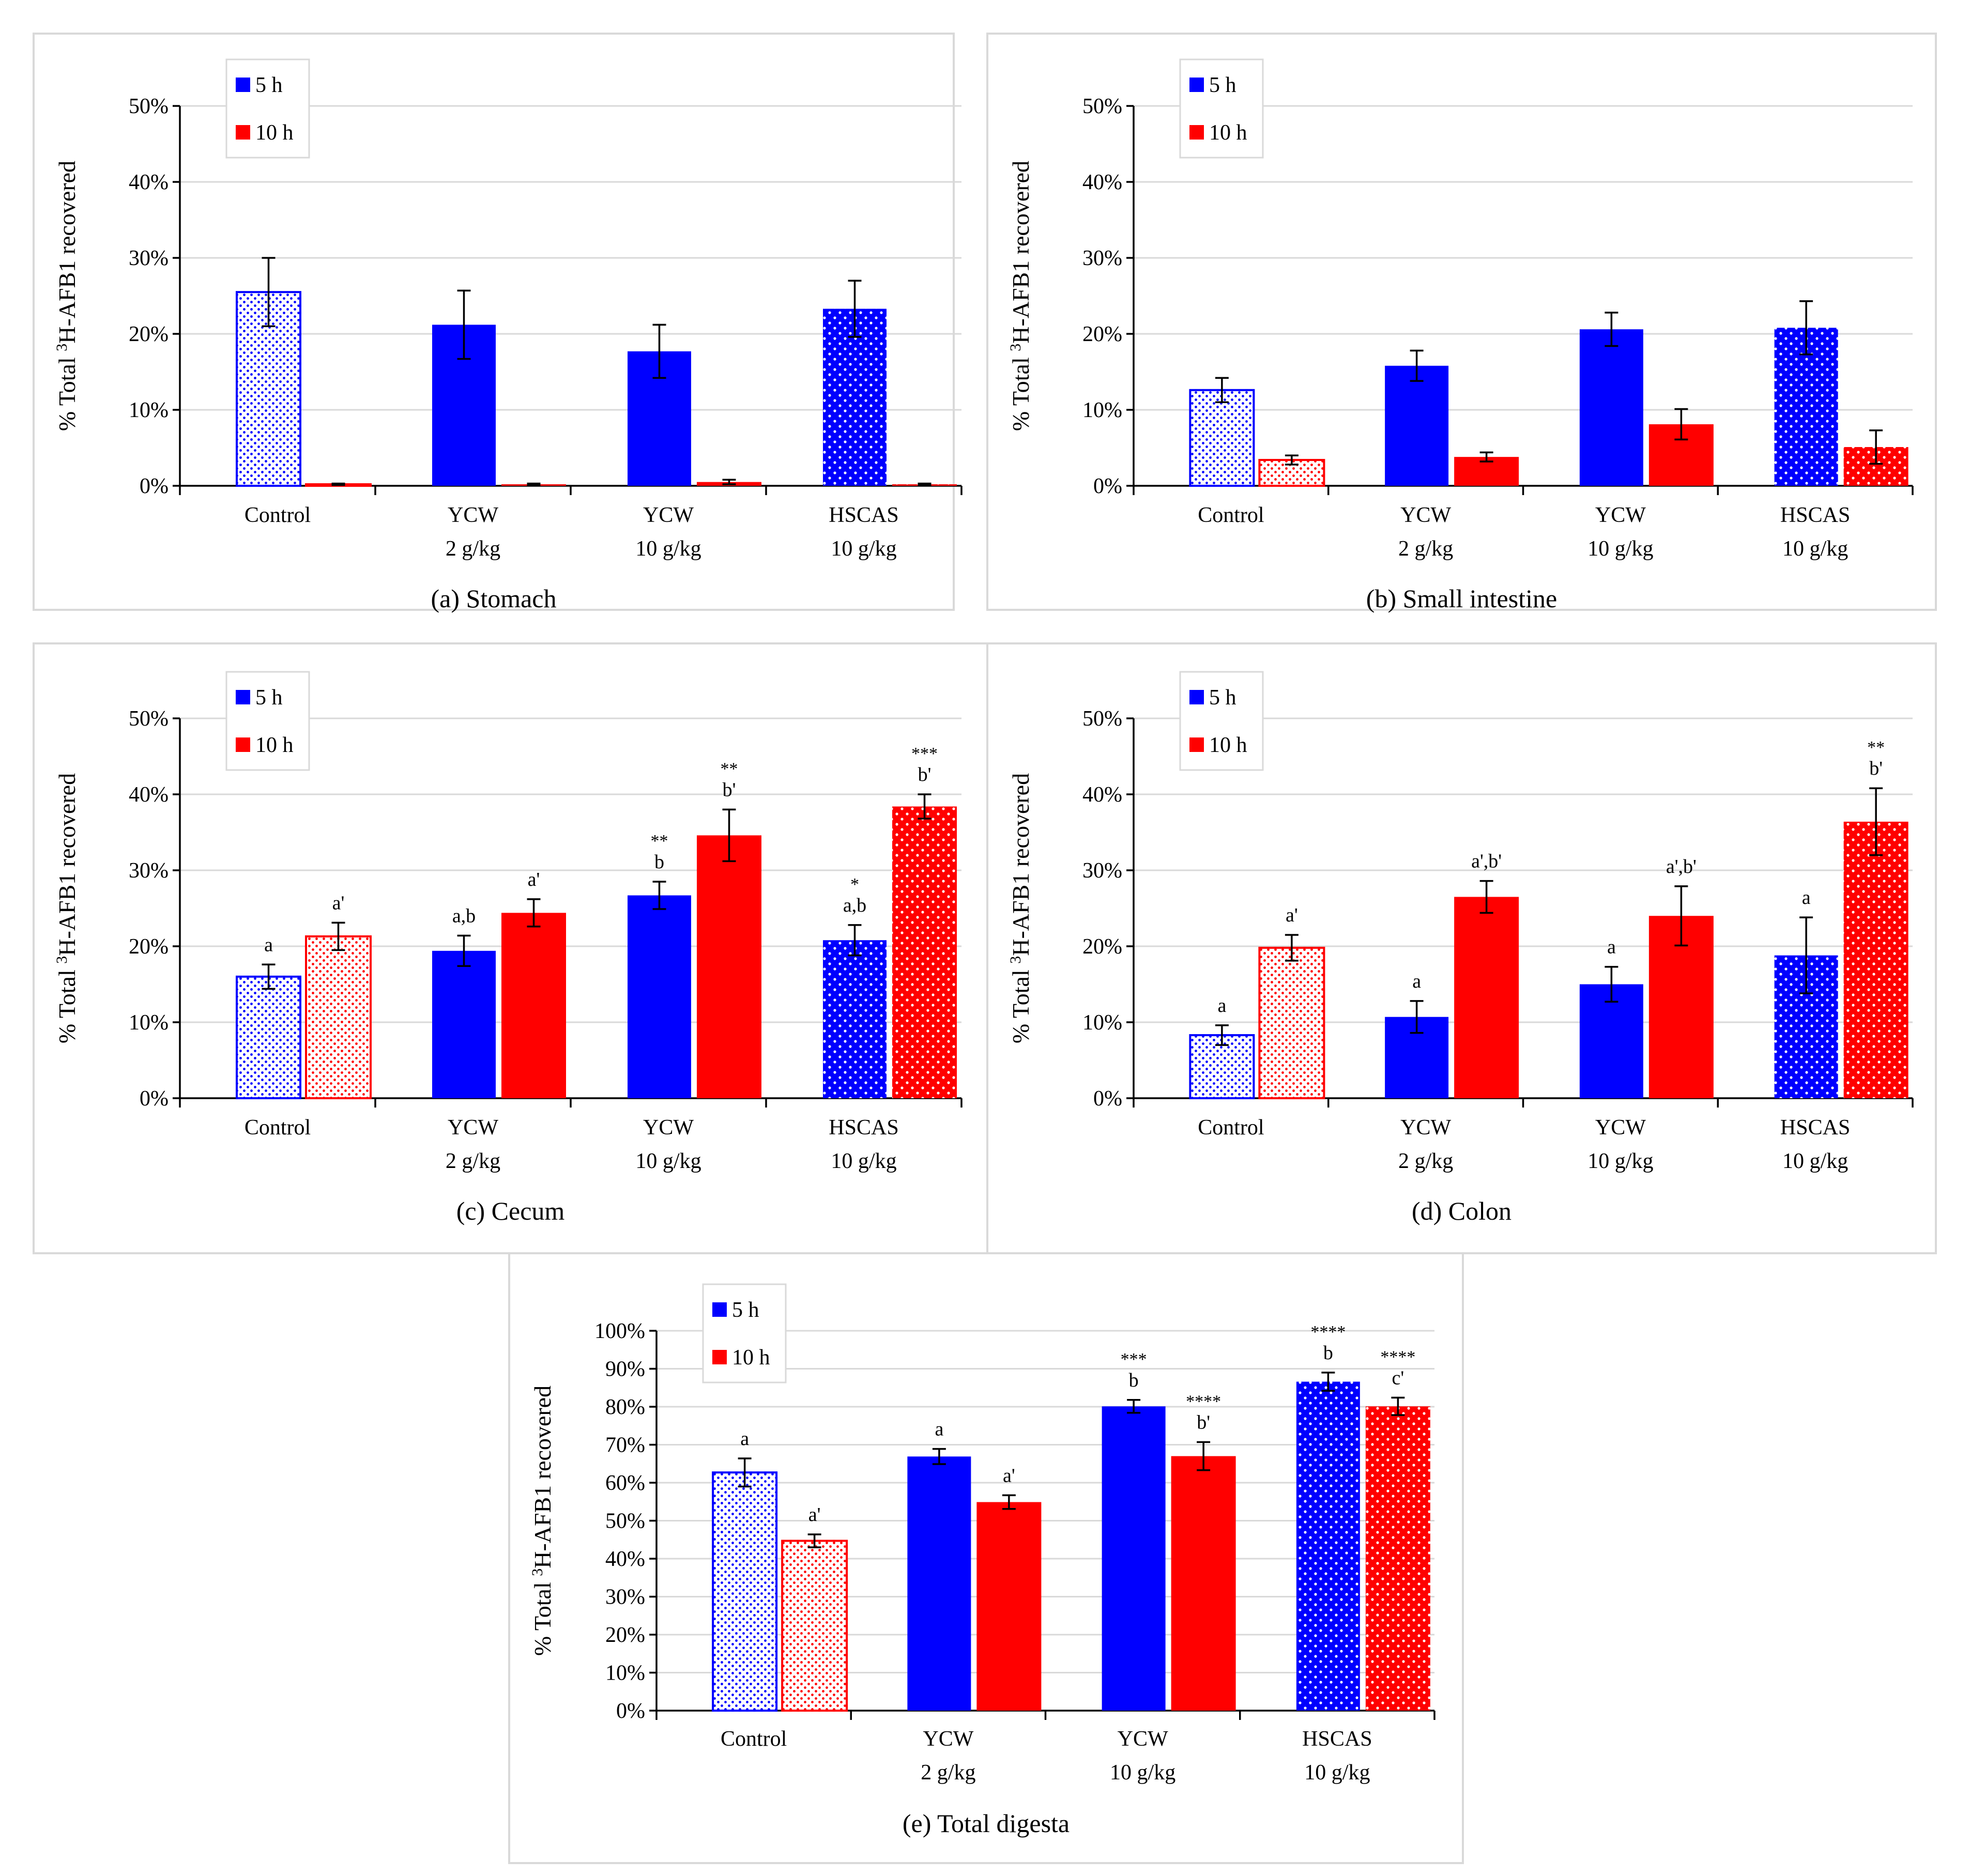 The width and height of the screenshot is (1970, 1876). What do you see at coordinates (924, 754) in the screenshot?
I see `significance-stars: ***` at bounding box center [924, 754].